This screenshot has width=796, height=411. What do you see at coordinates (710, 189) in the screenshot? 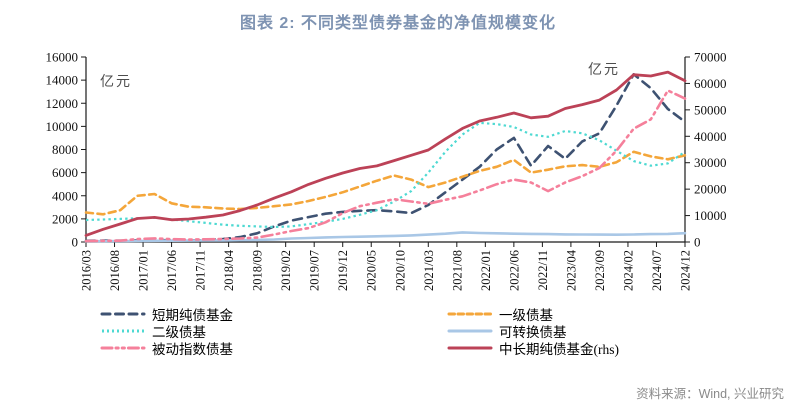
I see `right-axis-tick-label: 20000` at bounding box center [710, 189].